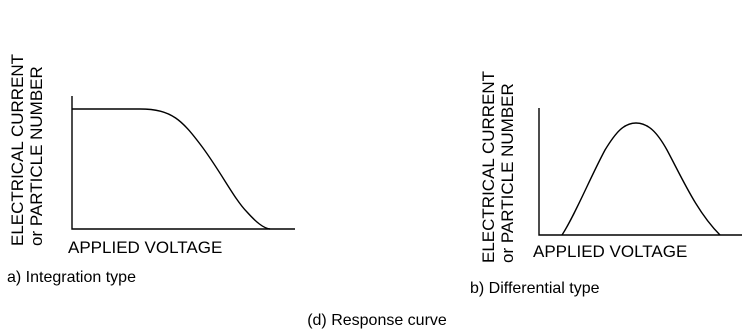  What do you see at coordinates (71, 277) in the screenshot?
I see `integration-type-caption: a) Integration type` at bounding box center [71, 277].